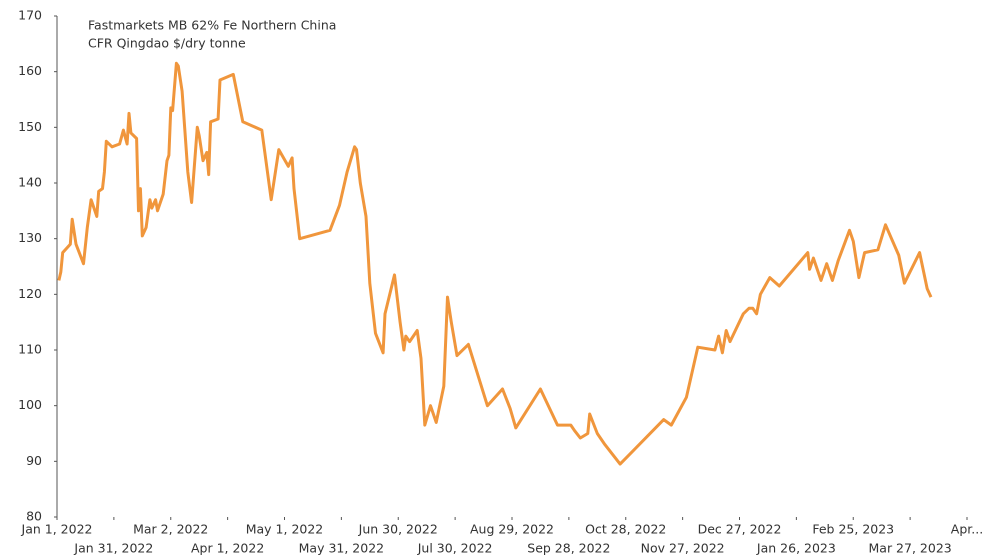 The width and height of the screenshot is (1000, 560). What do you see at coordinates (455, 548) in the screenshot?
I see `x-tick-label: Jul 30, 2022` at bounding box center [455, 548].